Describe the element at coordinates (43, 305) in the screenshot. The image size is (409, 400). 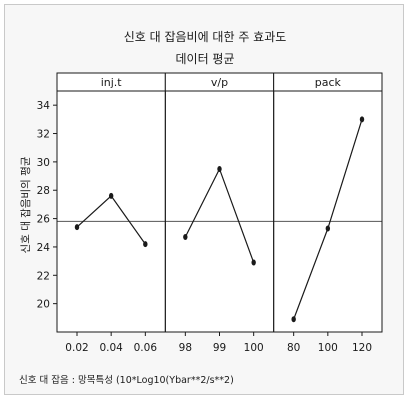
I see `y-tick-label: 20` at that location.